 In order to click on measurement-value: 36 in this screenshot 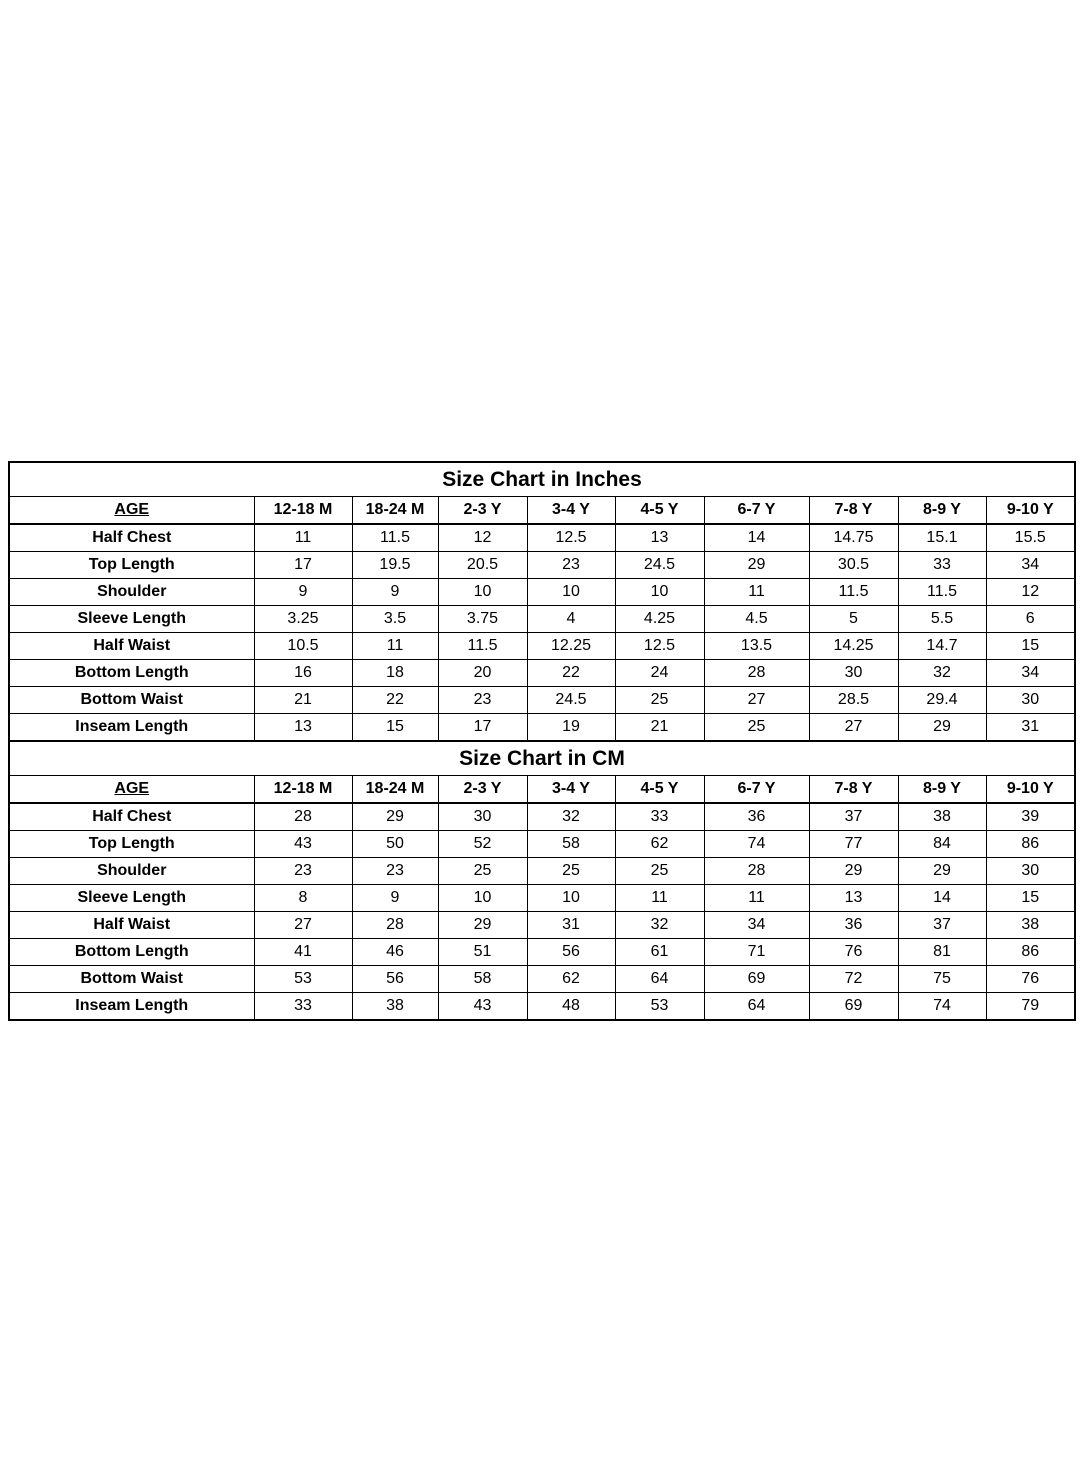, I will do `click(756, 816)`.